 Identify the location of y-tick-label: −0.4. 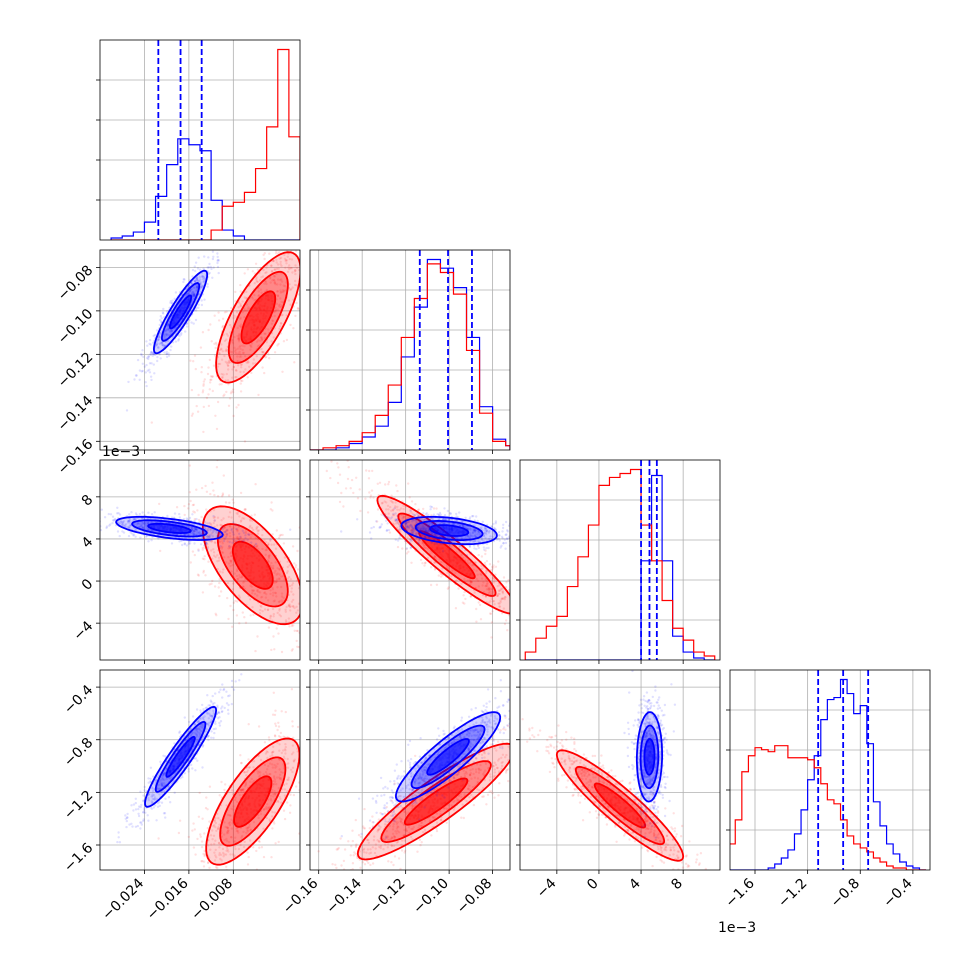
(78, 699).